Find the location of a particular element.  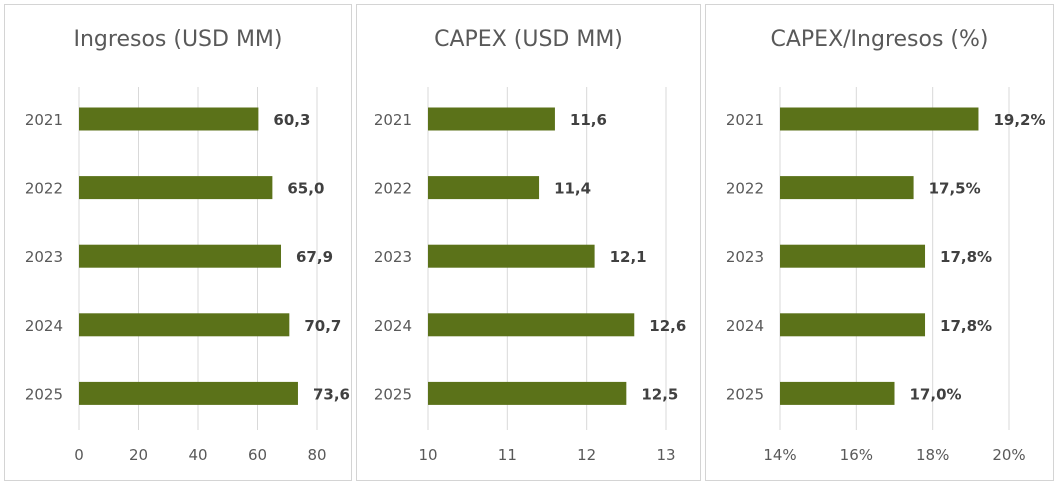

data-label: 17,0% is located at coordinates (936, 394).